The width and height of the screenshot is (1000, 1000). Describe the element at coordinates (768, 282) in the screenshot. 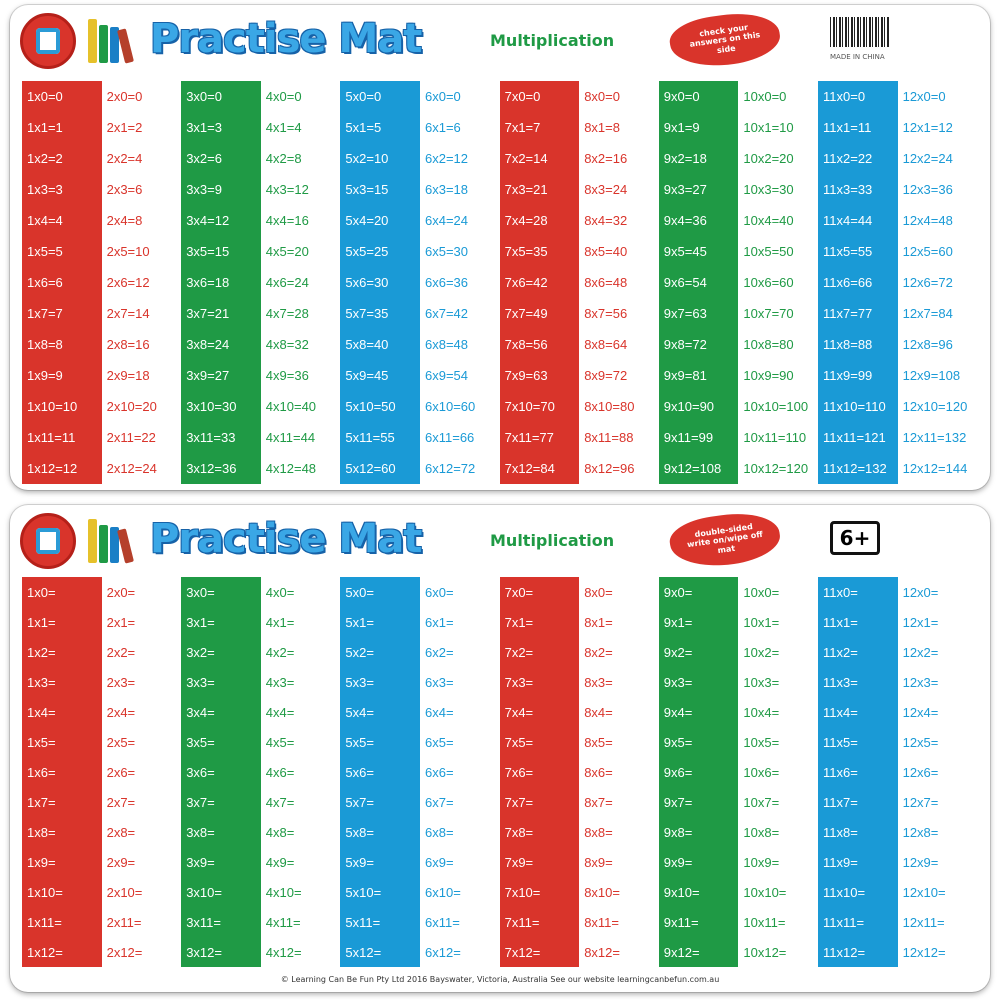

I see `multiplication-fact: 10x6=60` at that location.